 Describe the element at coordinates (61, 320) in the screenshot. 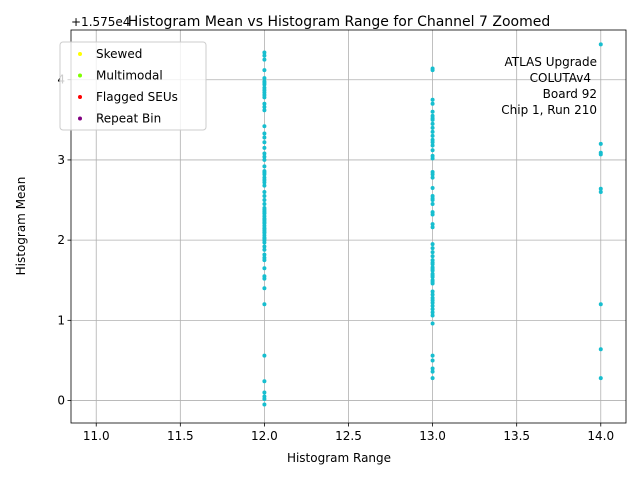

I see `y-tick-label: 1` at that location.